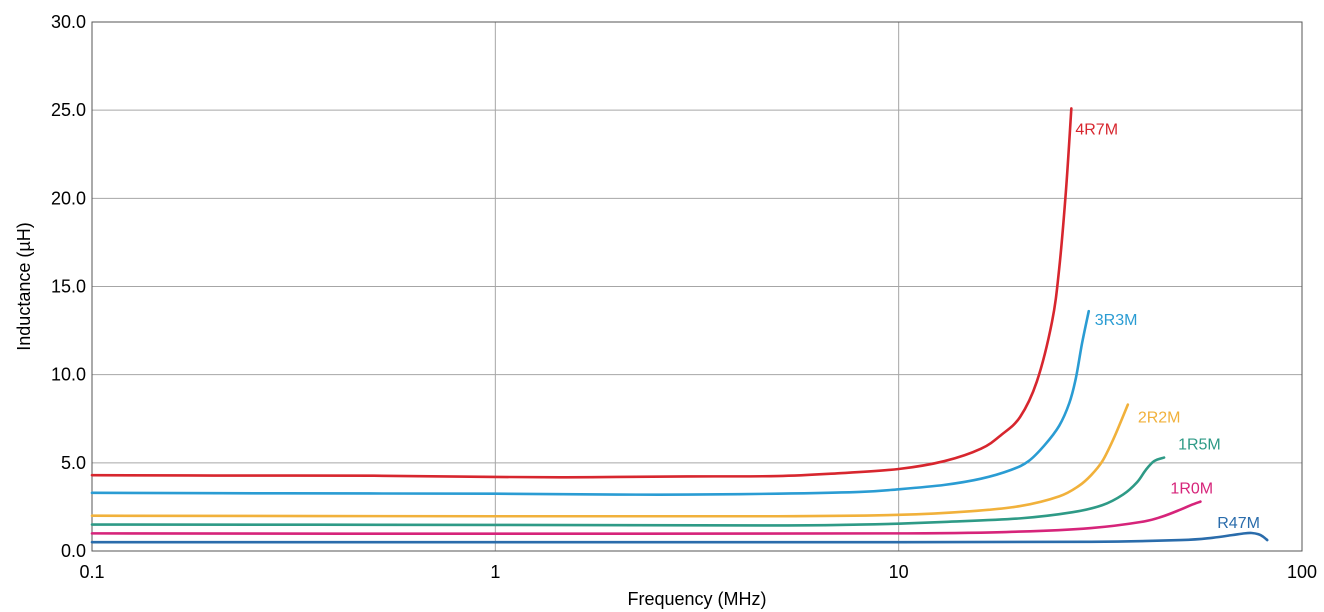  What do you see at coordinates (24, 286) in the screenshot?
I see `y-axis-title: Inductance (µH)` at bounding box center [24, 286].